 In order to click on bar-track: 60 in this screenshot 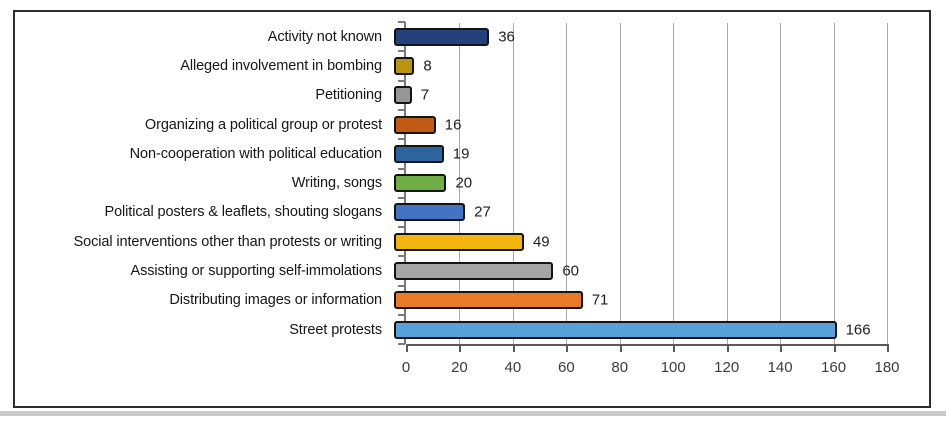, I will do `click(634, 270)`.